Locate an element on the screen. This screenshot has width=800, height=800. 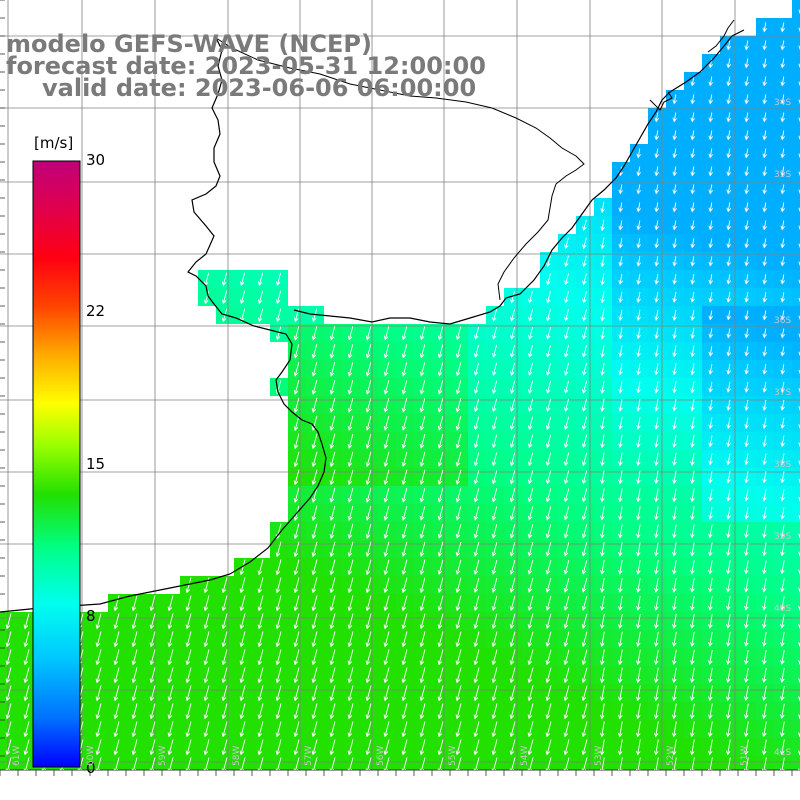
lat-label: 36S is located at coordinates (783, 321).